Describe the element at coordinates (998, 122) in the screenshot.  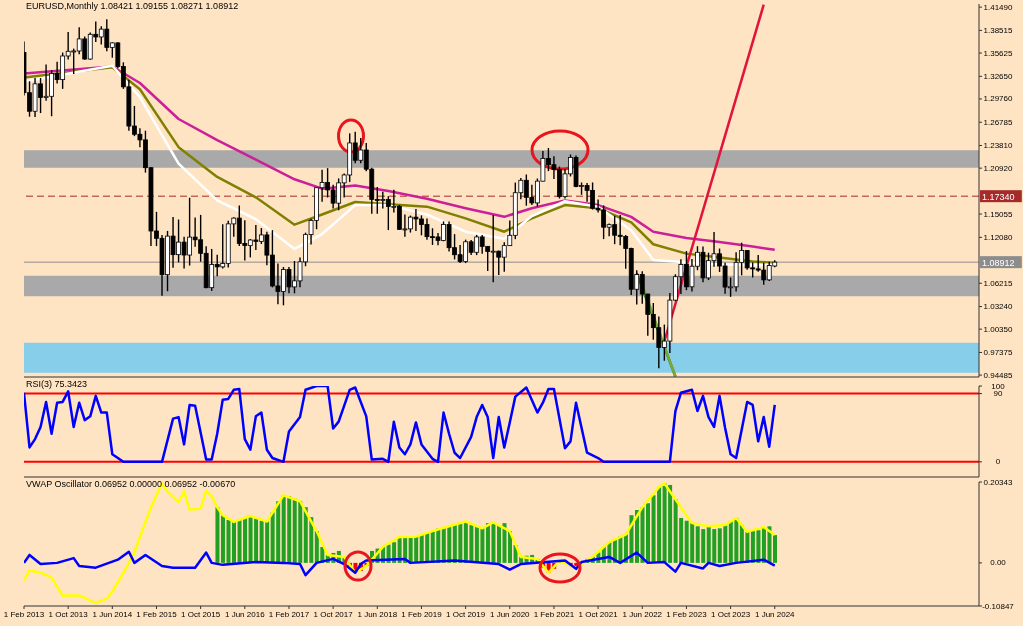
I see `y-tick-label: 1.26785` at that location.